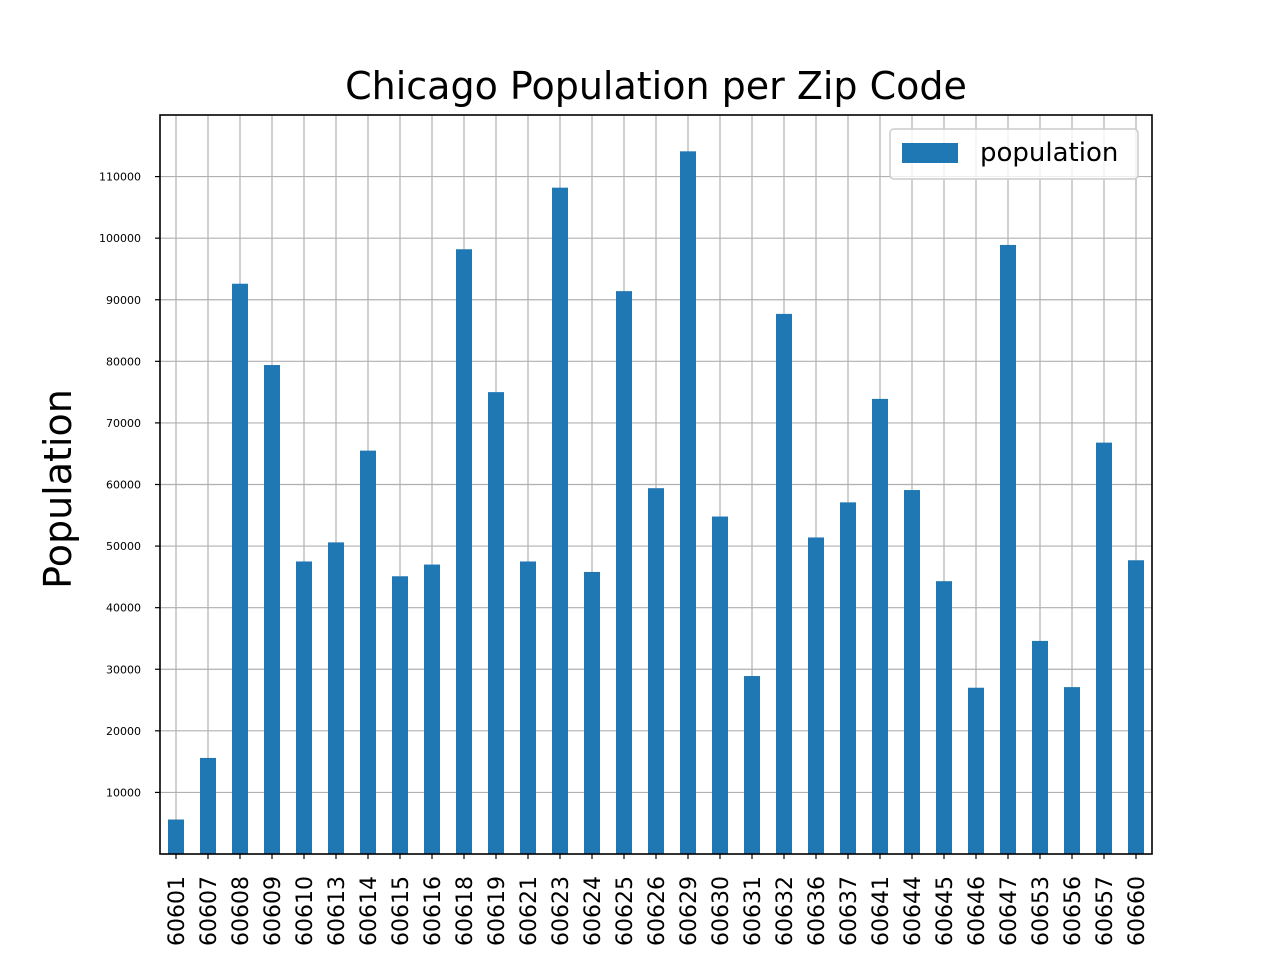  I want to click on chart-title: Chicago Population per Zip Code, so click(656, 86).